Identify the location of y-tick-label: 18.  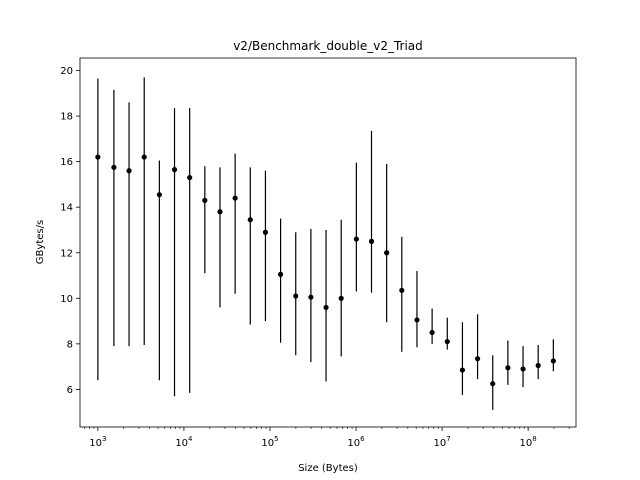
(66, 117).